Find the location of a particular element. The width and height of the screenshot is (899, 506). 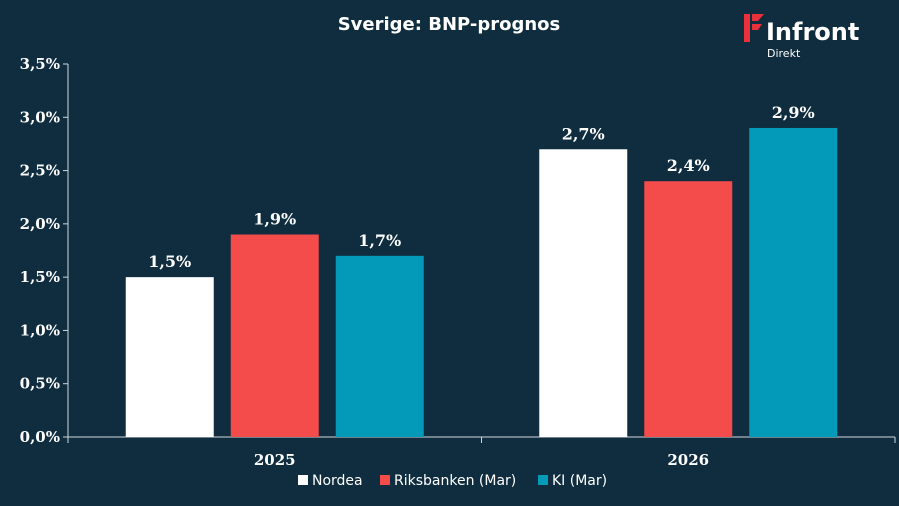

x-axis: 2025 2026 is located at coordinates (481, 452).